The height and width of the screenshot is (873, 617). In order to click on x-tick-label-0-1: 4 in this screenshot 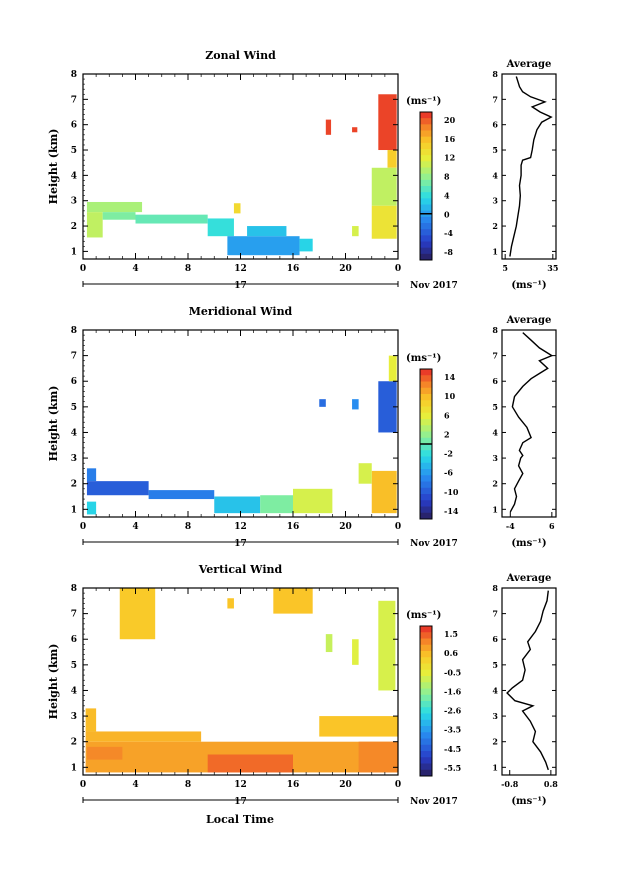, I will do `click(135, 269)`.